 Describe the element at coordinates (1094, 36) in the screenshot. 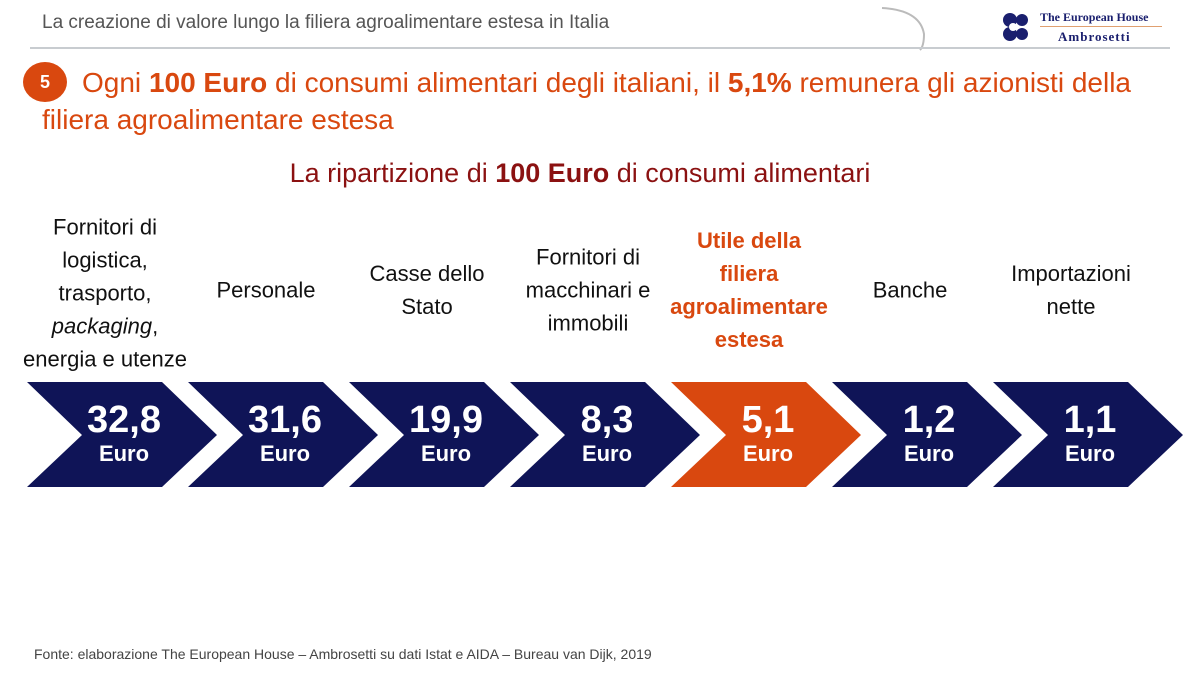

I see `logo-line2: Ambrosetti` at that location.